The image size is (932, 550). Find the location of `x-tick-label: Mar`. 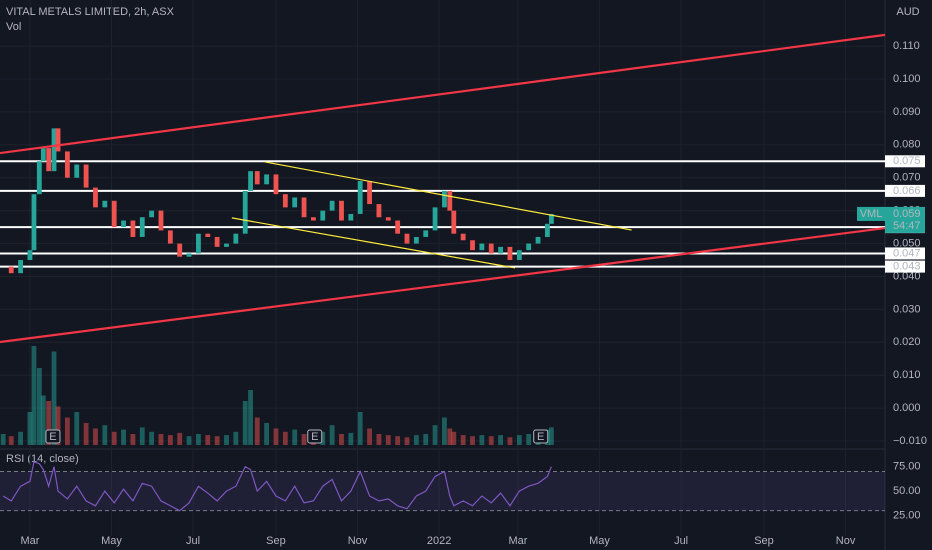

x-tick-label: Mar is located at coordinates (518, 541).